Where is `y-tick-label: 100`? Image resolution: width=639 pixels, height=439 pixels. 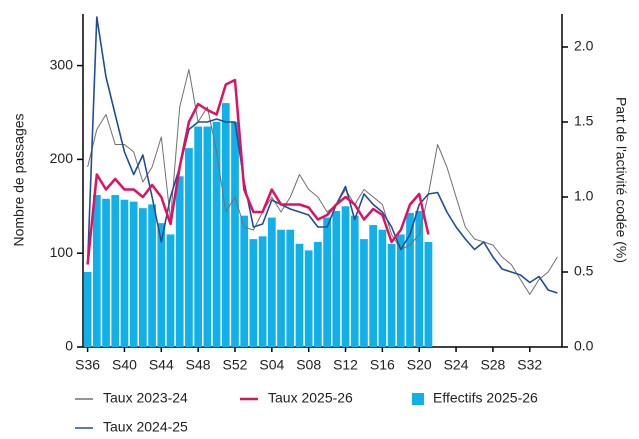
y-tick-label: 100 is located at coordinates (62, 252).